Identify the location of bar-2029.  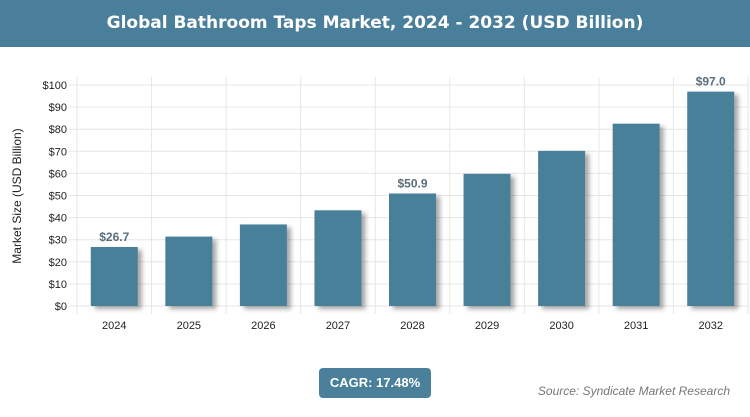
(487, 239).